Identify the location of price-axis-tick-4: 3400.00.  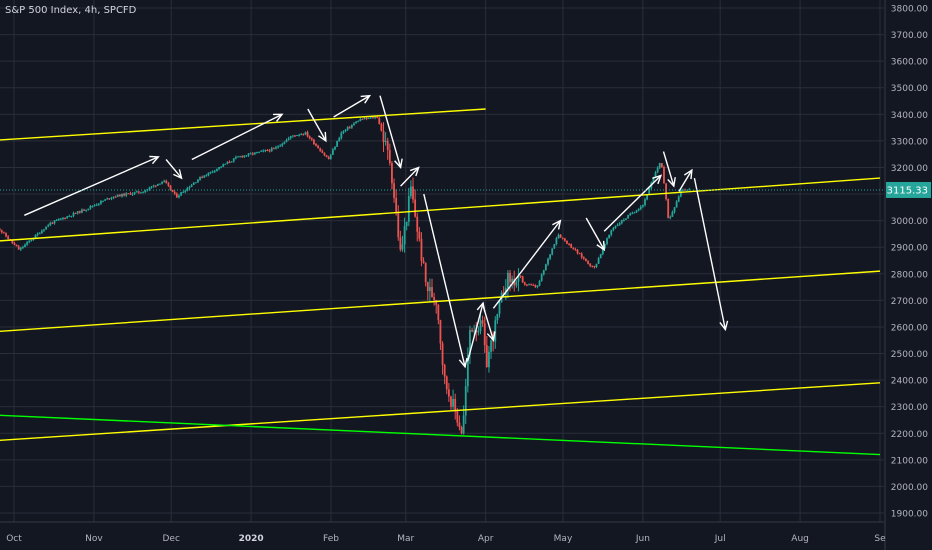
(909, 116).